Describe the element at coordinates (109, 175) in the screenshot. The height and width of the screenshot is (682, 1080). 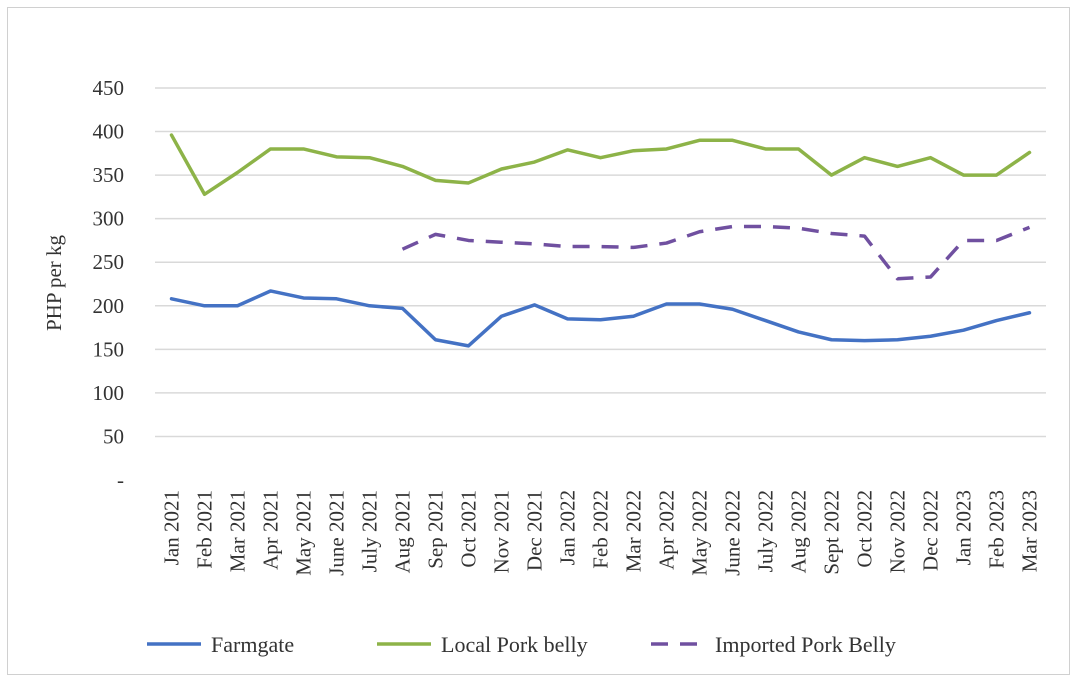
I see `y-tick-label: 350` at that location.